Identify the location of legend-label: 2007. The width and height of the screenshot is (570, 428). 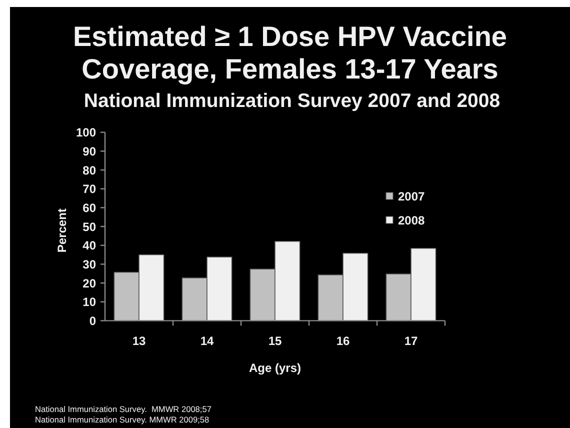
(412, 196).